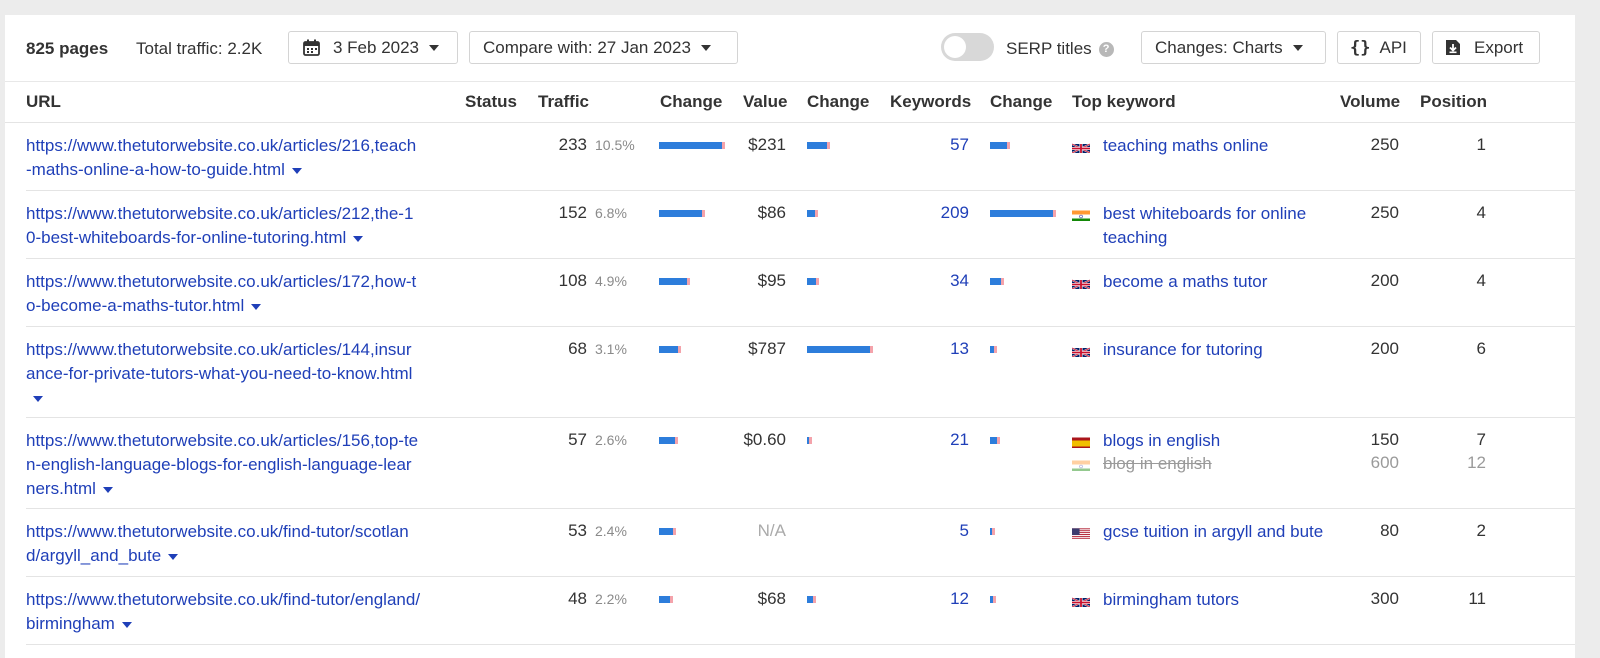 This screenshot has width=1600, height=658. What do you see at coordinates (764, 439) in the screenshot?
I see `value-amount: $0.60` at bounding box center [764, 439].